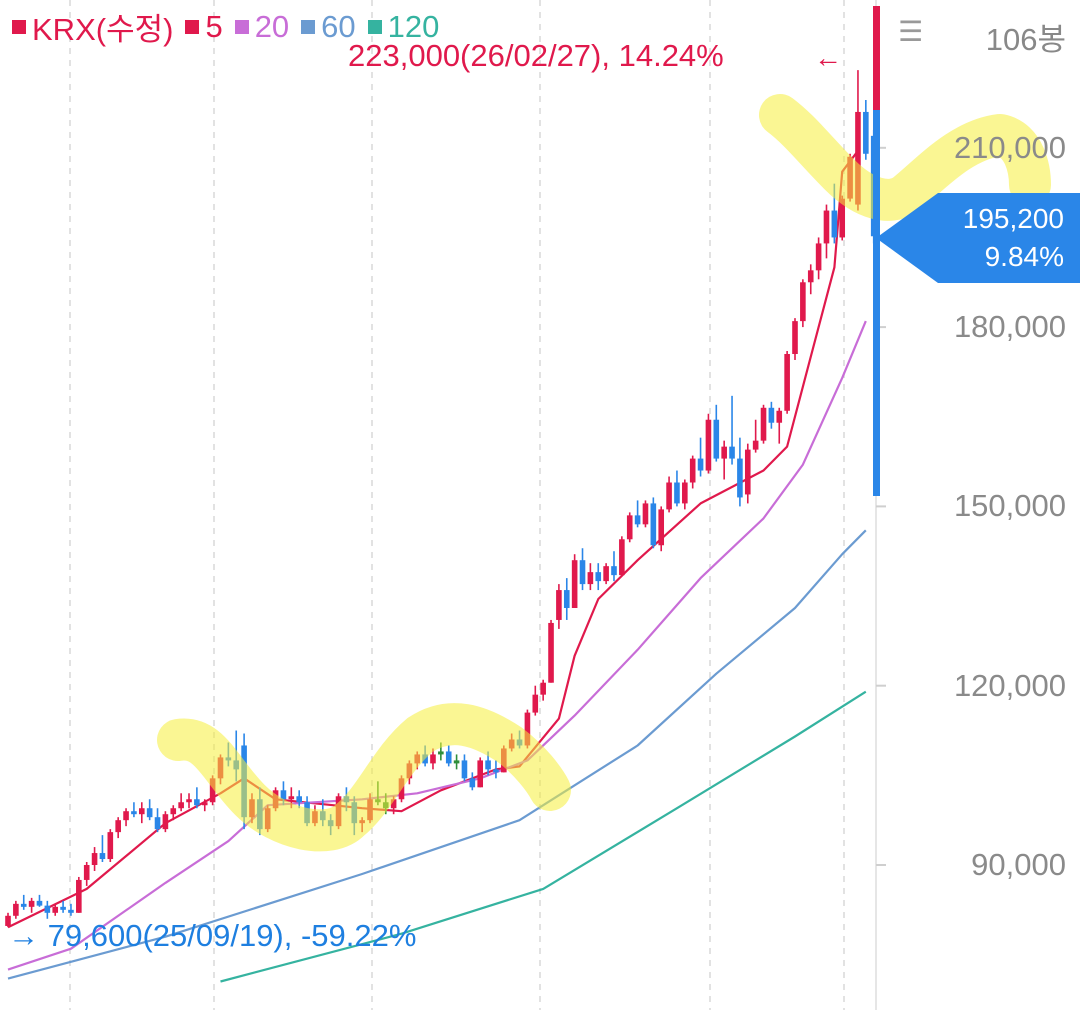  I want to click on range-bar-down, so click(876, 303).